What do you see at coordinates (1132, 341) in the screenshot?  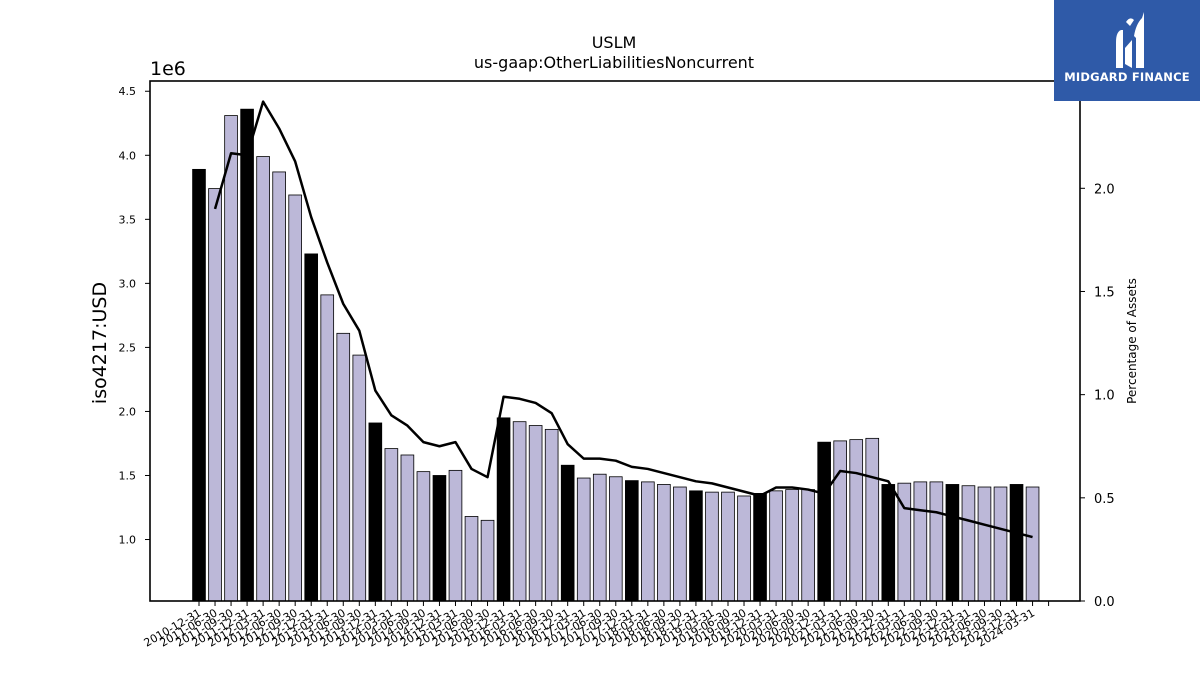 I see `y2-axis-label: Percentage of Assets` at bounding box center [1132, 341].